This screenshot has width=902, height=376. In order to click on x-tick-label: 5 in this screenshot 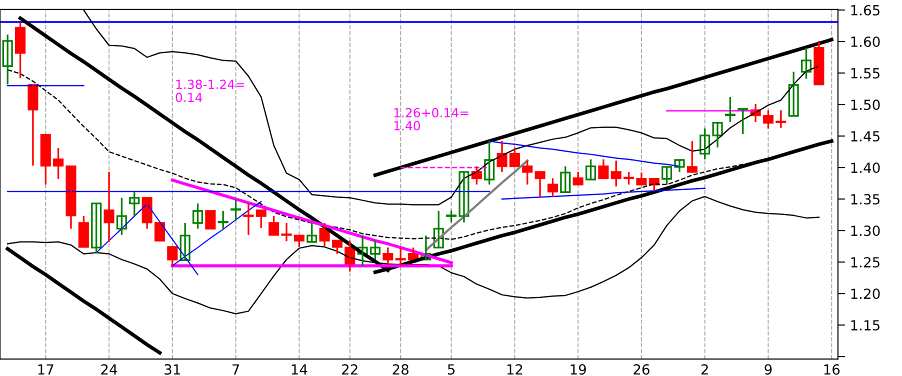, I will do `click(451, 369)`.